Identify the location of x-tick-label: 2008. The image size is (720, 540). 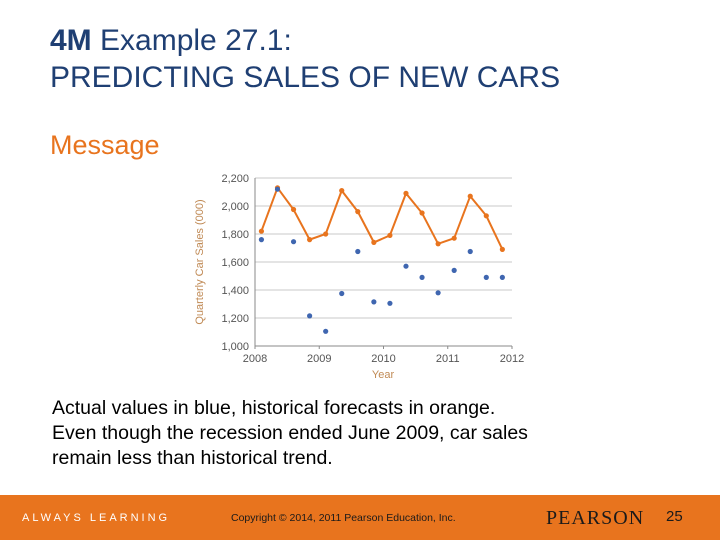
(255, 359).